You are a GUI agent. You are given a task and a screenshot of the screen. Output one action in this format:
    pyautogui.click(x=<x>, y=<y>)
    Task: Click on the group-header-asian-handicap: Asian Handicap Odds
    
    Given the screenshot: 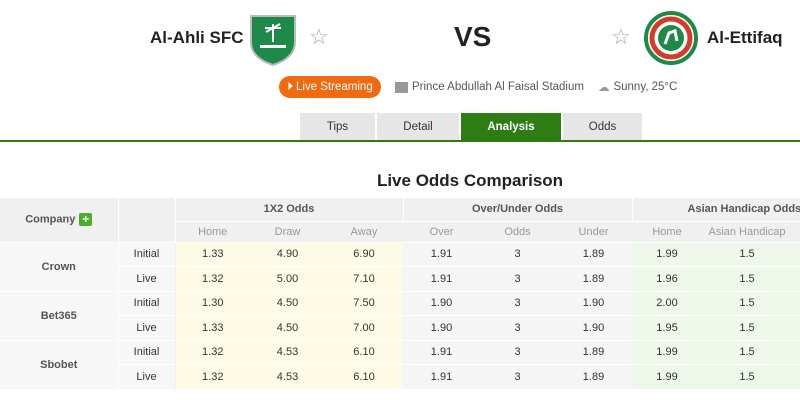 What is the action you would take?
    pyautogui.click(x=716, y=210)
    